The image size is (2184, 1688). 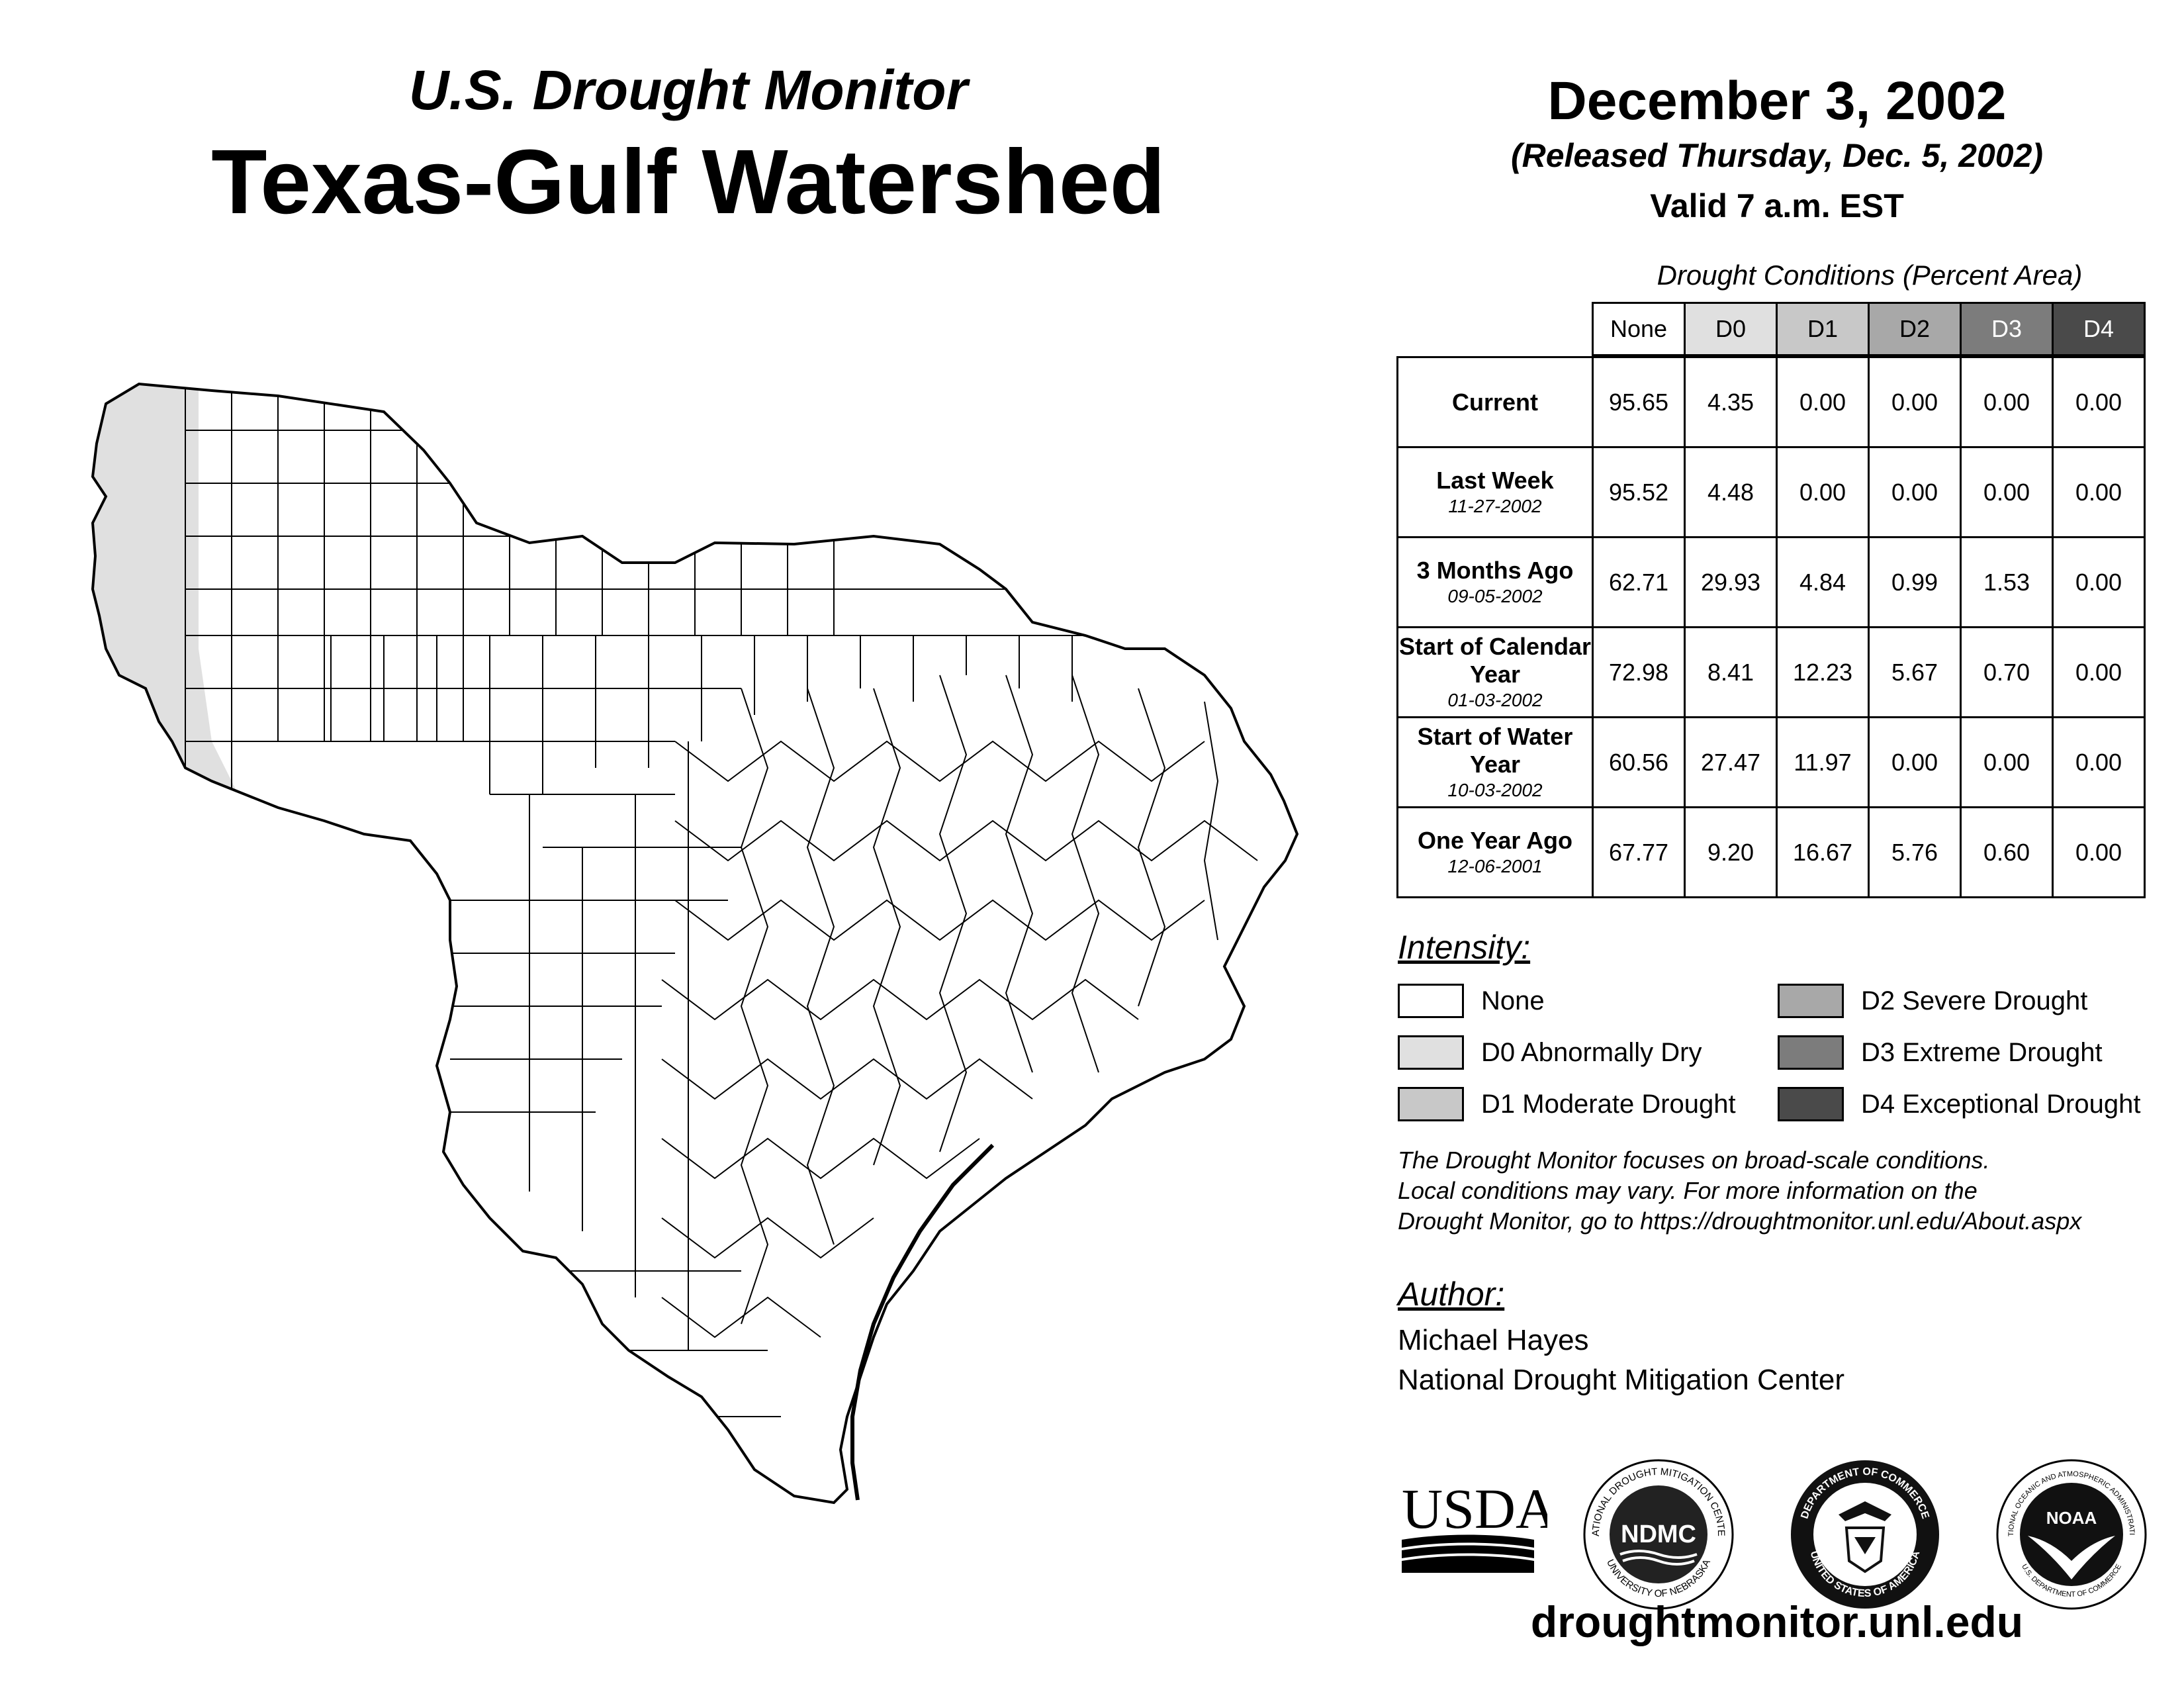 I want to click on row-label: Last Week 11-27-2002, so click(x=1495, y=492).